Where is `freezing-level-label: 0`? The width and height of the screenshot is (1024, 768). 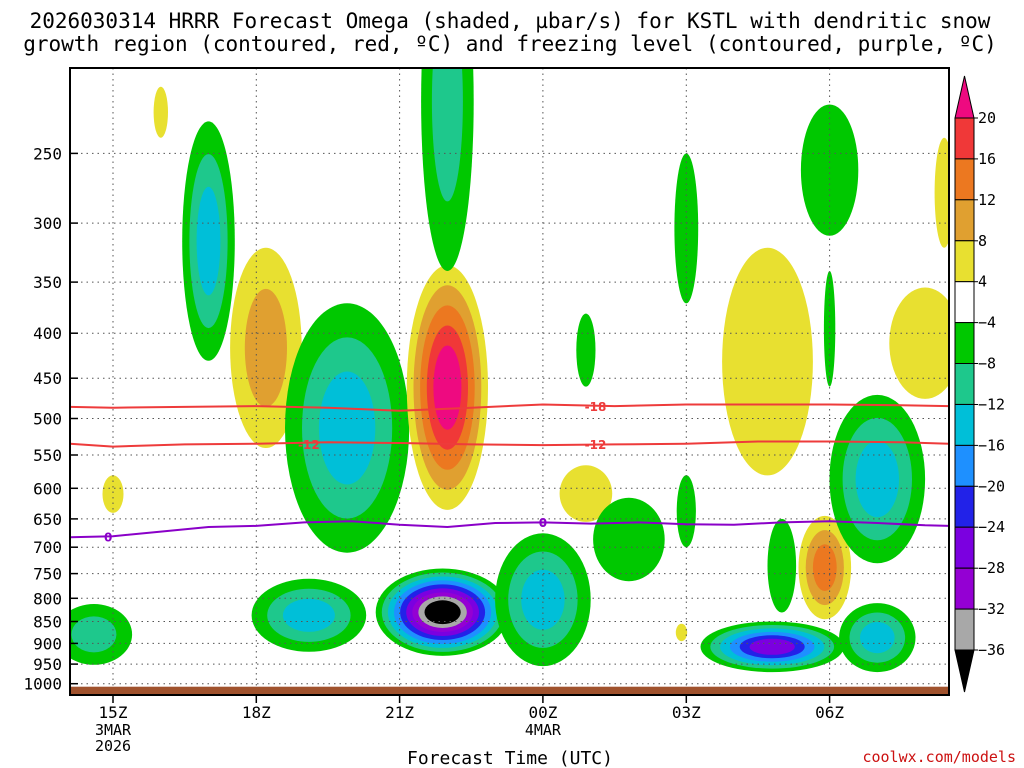
freezing-level-label: 0 is located at coordinates (108, 537).